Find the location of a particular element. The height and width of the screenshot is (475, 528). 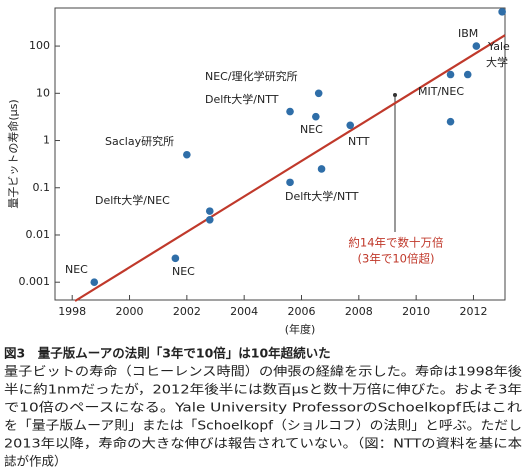

x-tick-label: 2008 is located at coordinates (359, 311).